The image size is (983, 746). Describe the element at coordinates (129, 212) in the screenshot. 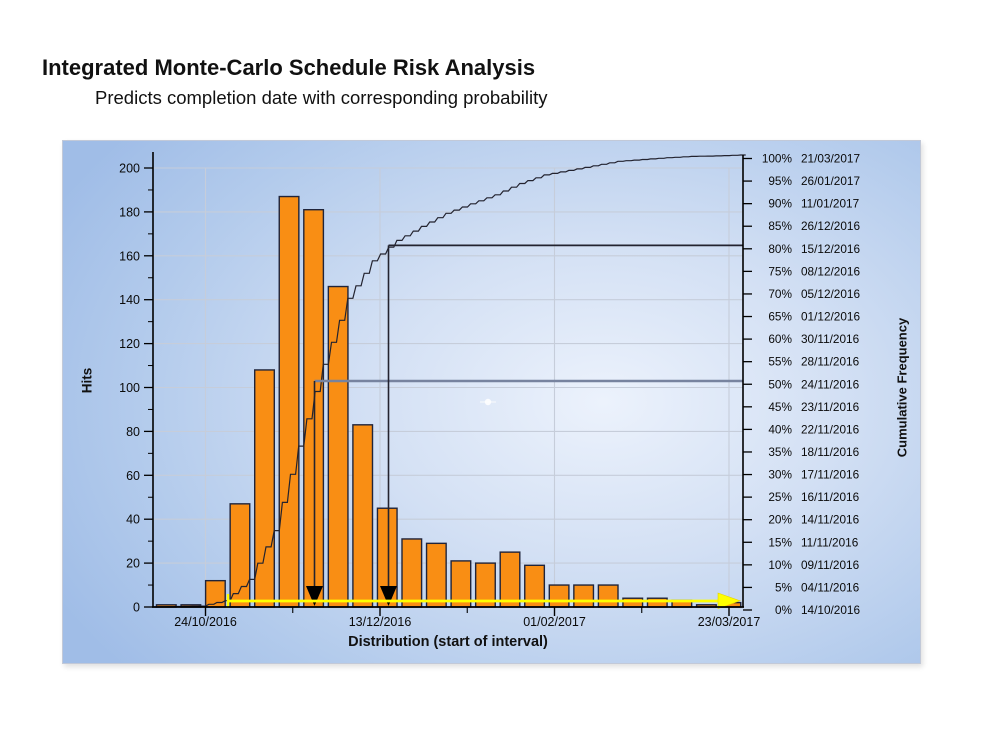

I see `hits-tick-label: 180` at that location.